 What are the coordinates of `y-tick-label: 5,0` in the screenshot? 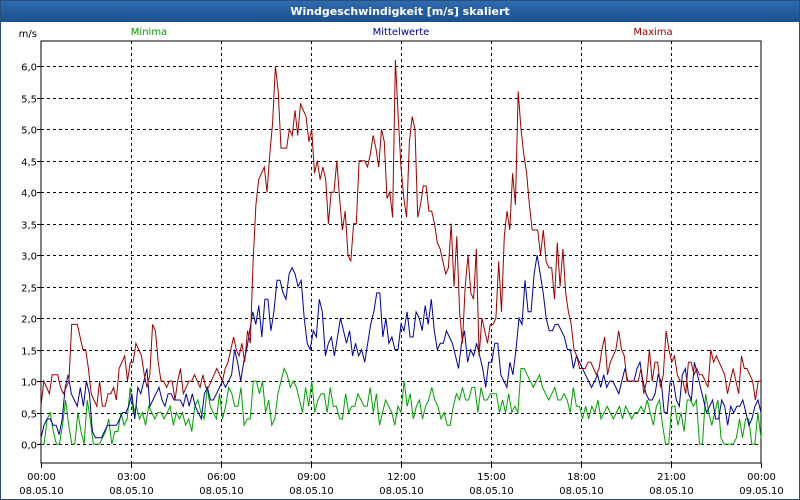 It's located at (29, 131).